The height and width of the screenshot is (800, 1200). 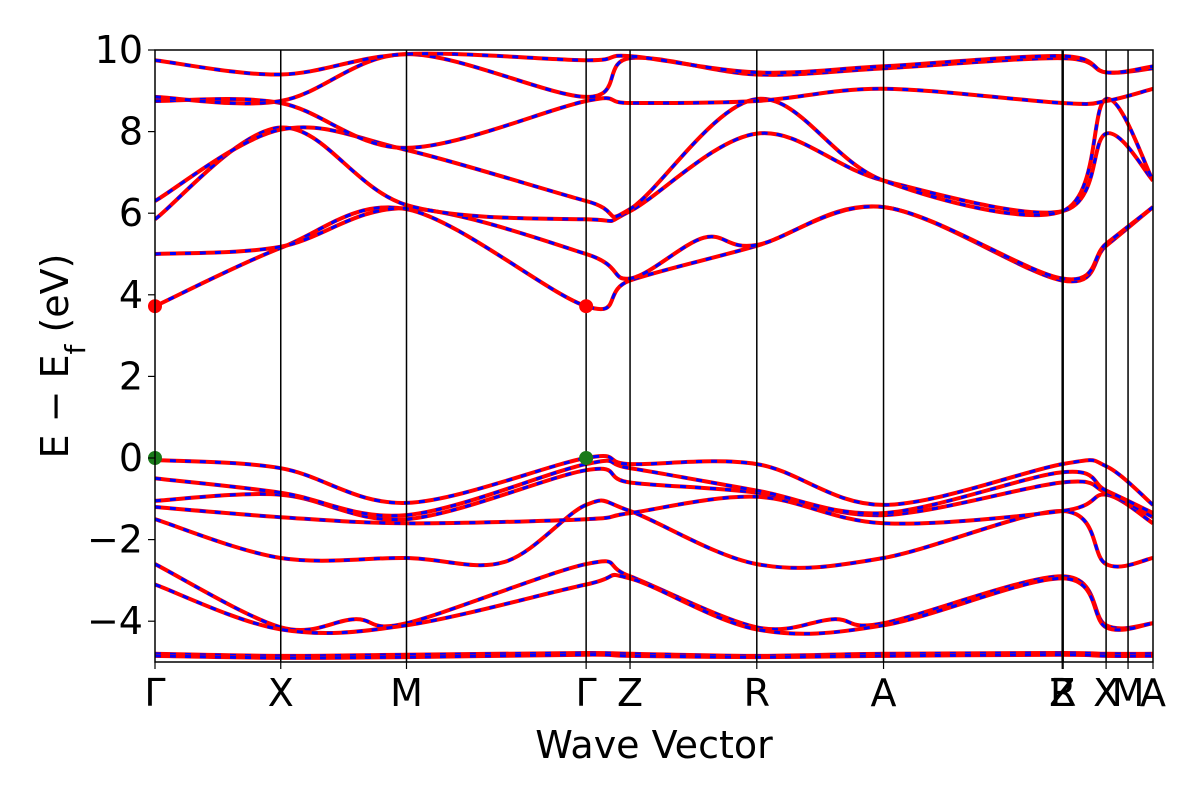 I want to click on y-tick-label-5: 6, so click(x=131, y=213).